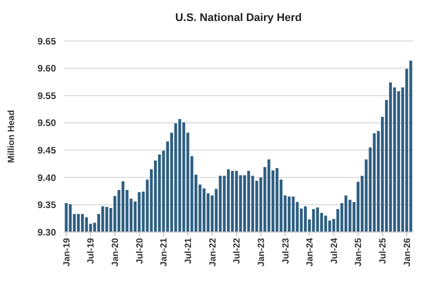 This screenshot has height=298, width=433. Describe the element at coordinates (333, 251) in the screenshot. I see `x-tick-label: Jul-24` at that location.